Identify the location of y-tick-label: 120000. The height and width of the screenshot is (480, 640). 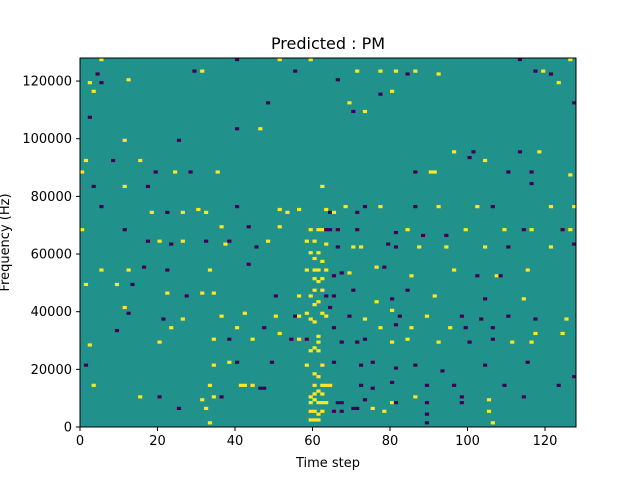
(47, 82).